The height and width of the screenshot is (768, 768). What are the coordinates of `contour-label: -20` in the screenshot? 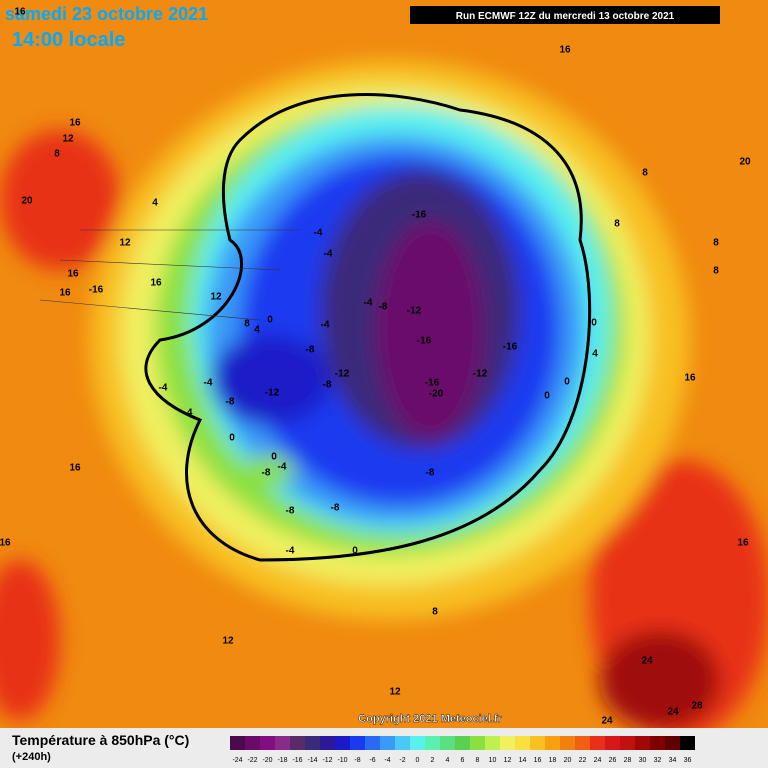 It's located at (436, 394).